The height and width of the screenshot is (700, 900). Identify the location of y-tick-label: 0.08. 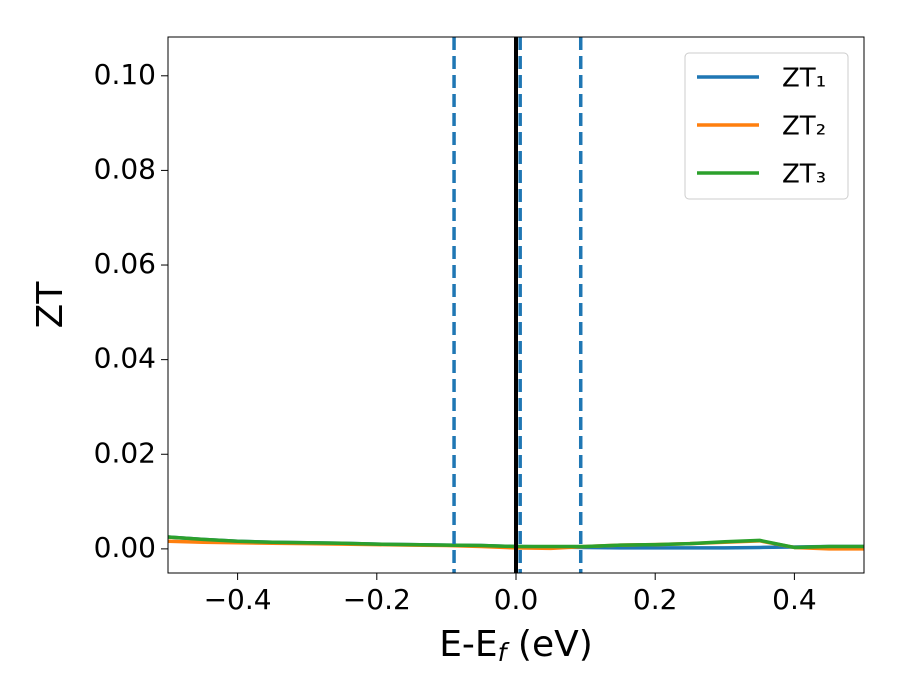
(125, 168).